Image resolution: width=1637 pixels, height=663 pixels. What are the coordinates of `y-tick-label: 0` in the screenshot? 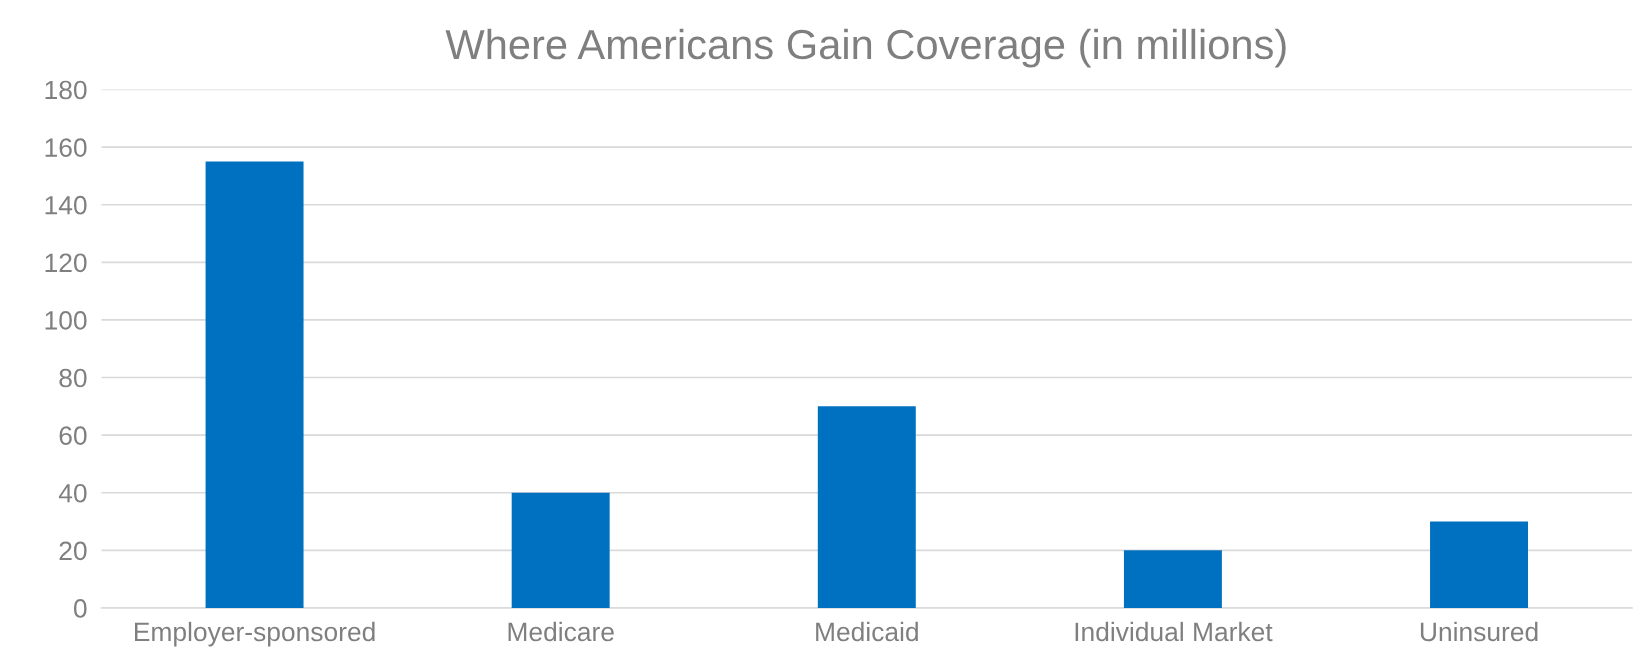 It's located at (80, 608).